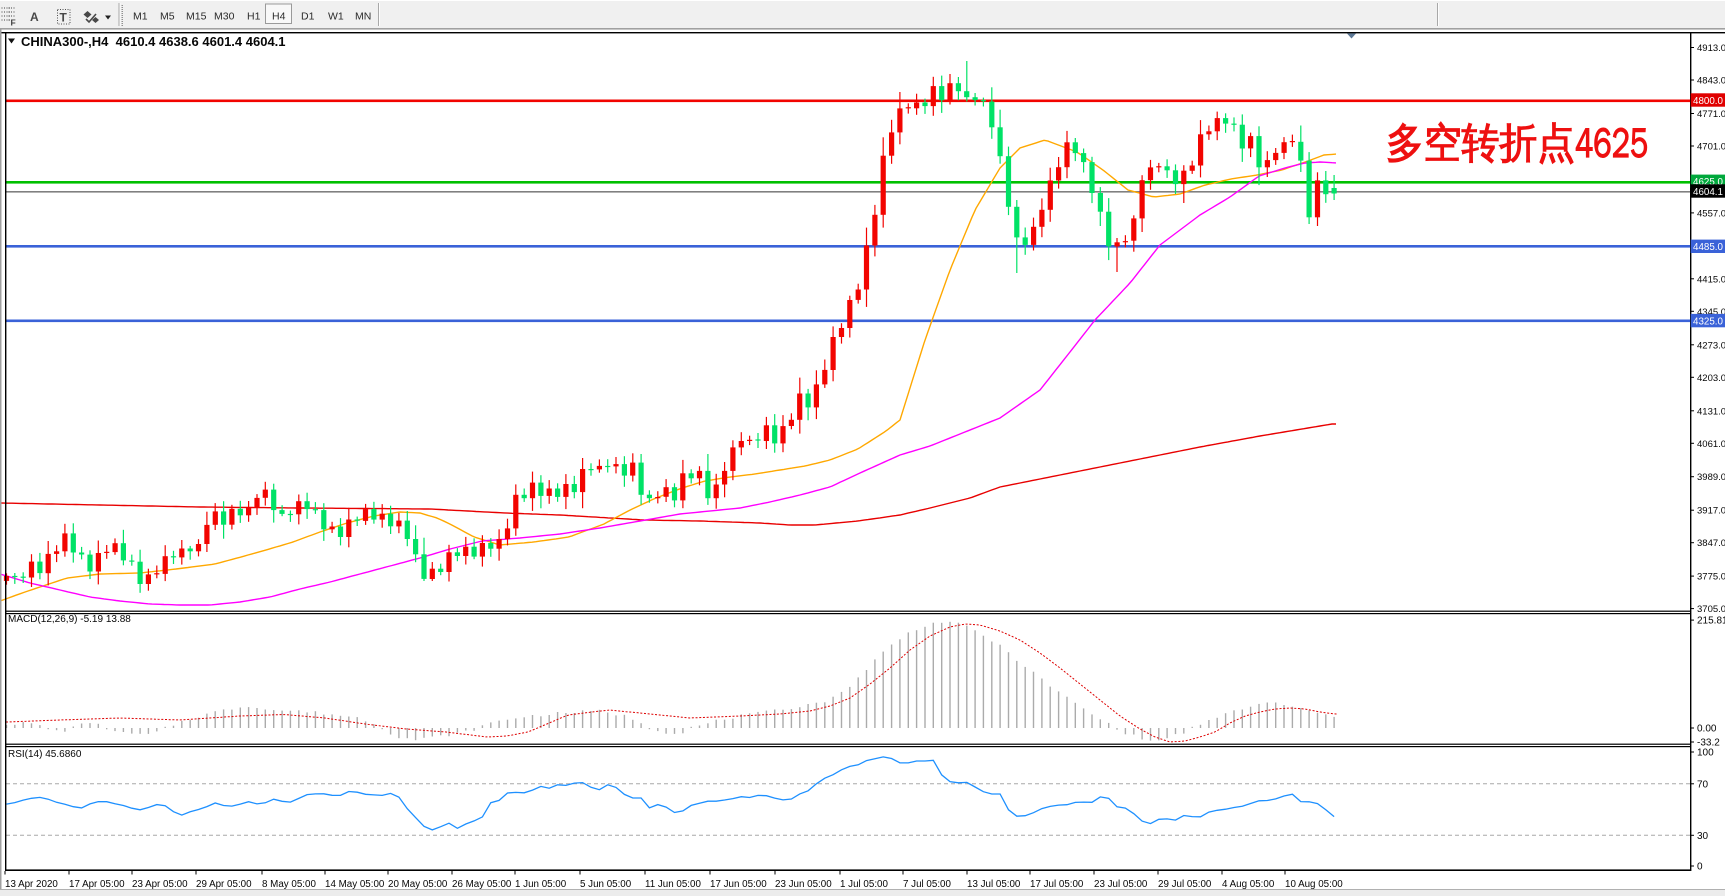  I want to click on svg-text: 4325.0, so click(1708, 321).